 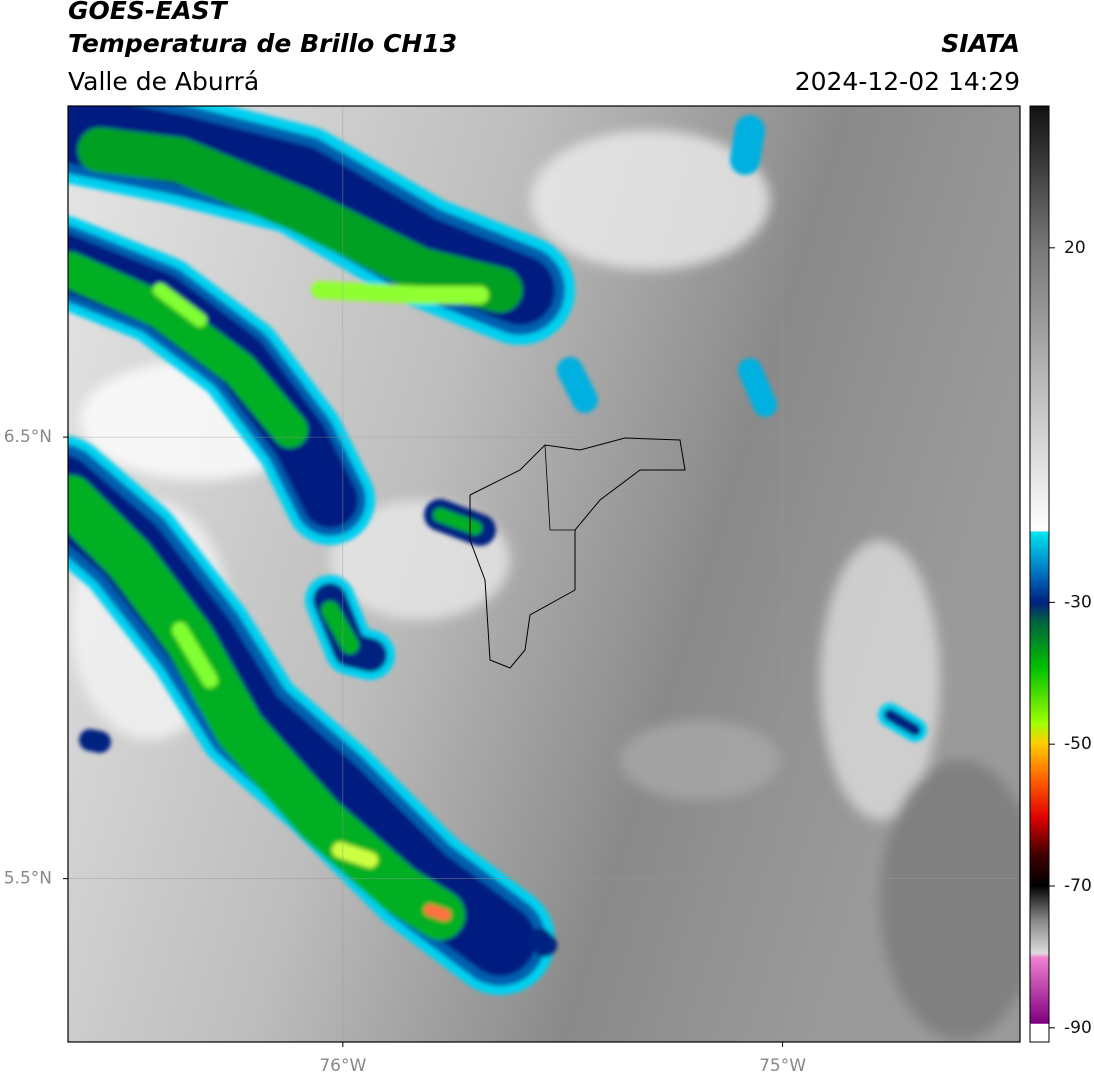 I want to click on colorbar-tick-label: -90, so click(x=1078, y=1028).